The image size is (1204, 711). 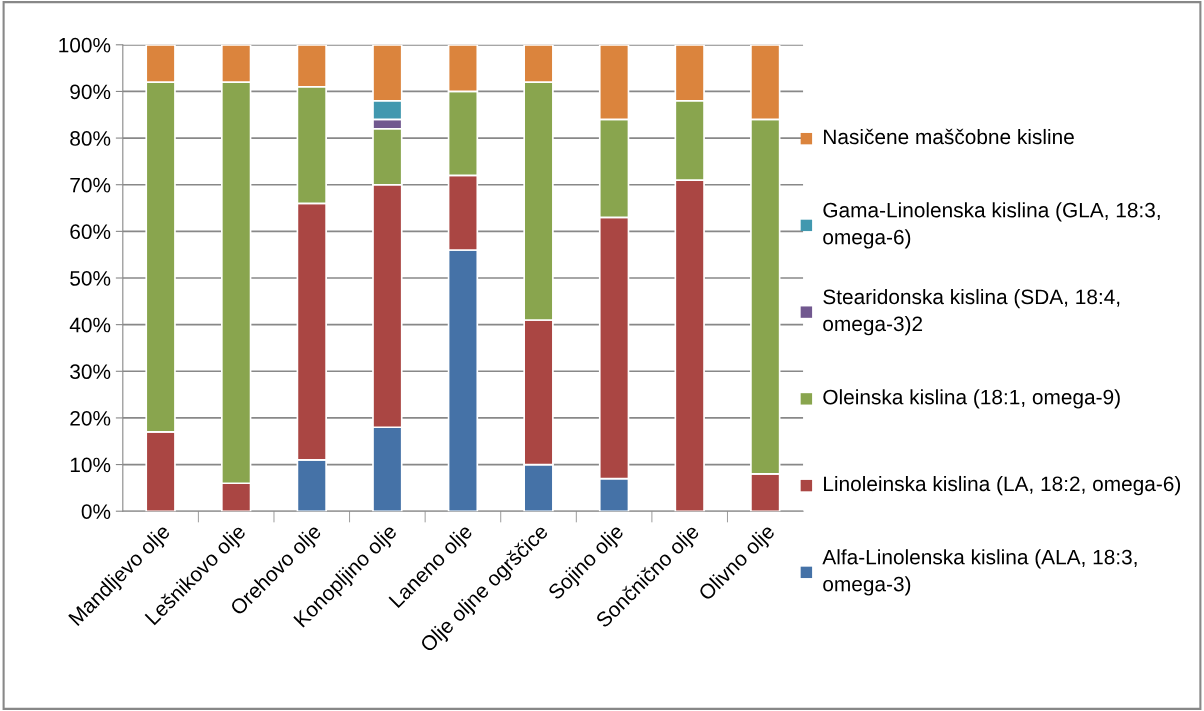 What do you see at coordinates (90, 138) in the screenshot?
I see `y-tick-label: 80%` at bounding box center [90, 138].